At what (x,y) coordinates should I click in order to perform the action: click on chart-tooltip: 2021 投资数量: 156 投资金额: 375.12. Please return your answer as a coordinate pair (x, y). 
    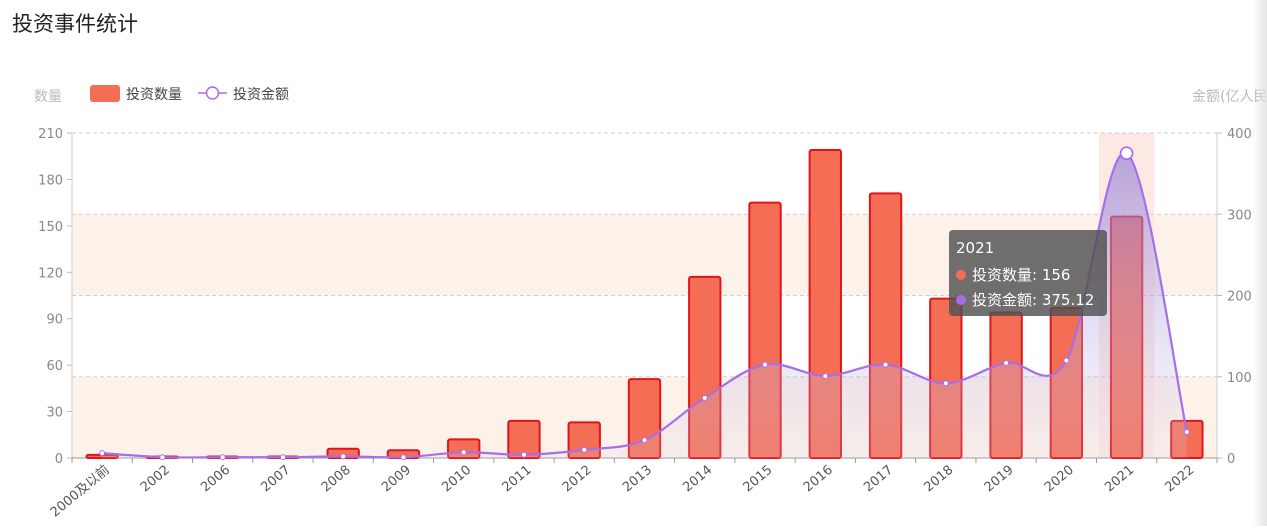
    Looking at the image, I should click on (1028, 273).